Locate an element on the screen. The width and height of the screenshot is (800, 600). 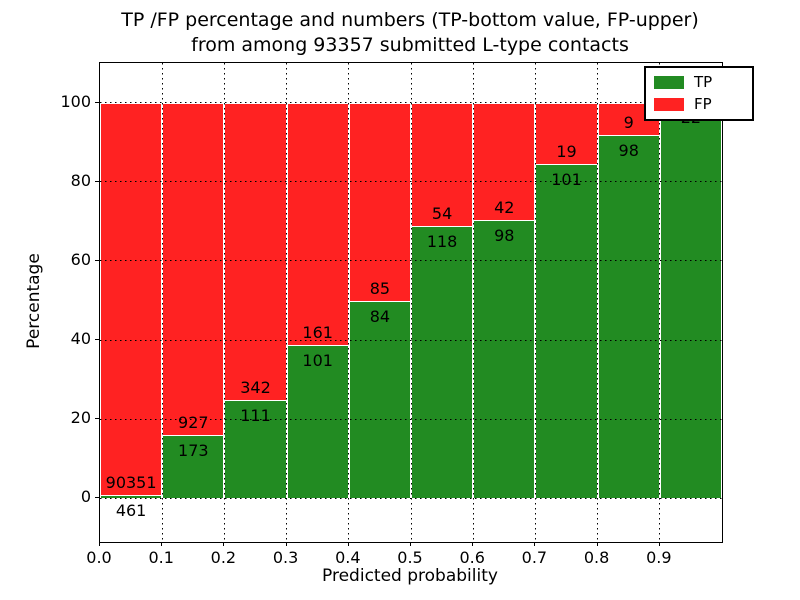
y-tick-label: 40 is located at coordinates (80, 339).